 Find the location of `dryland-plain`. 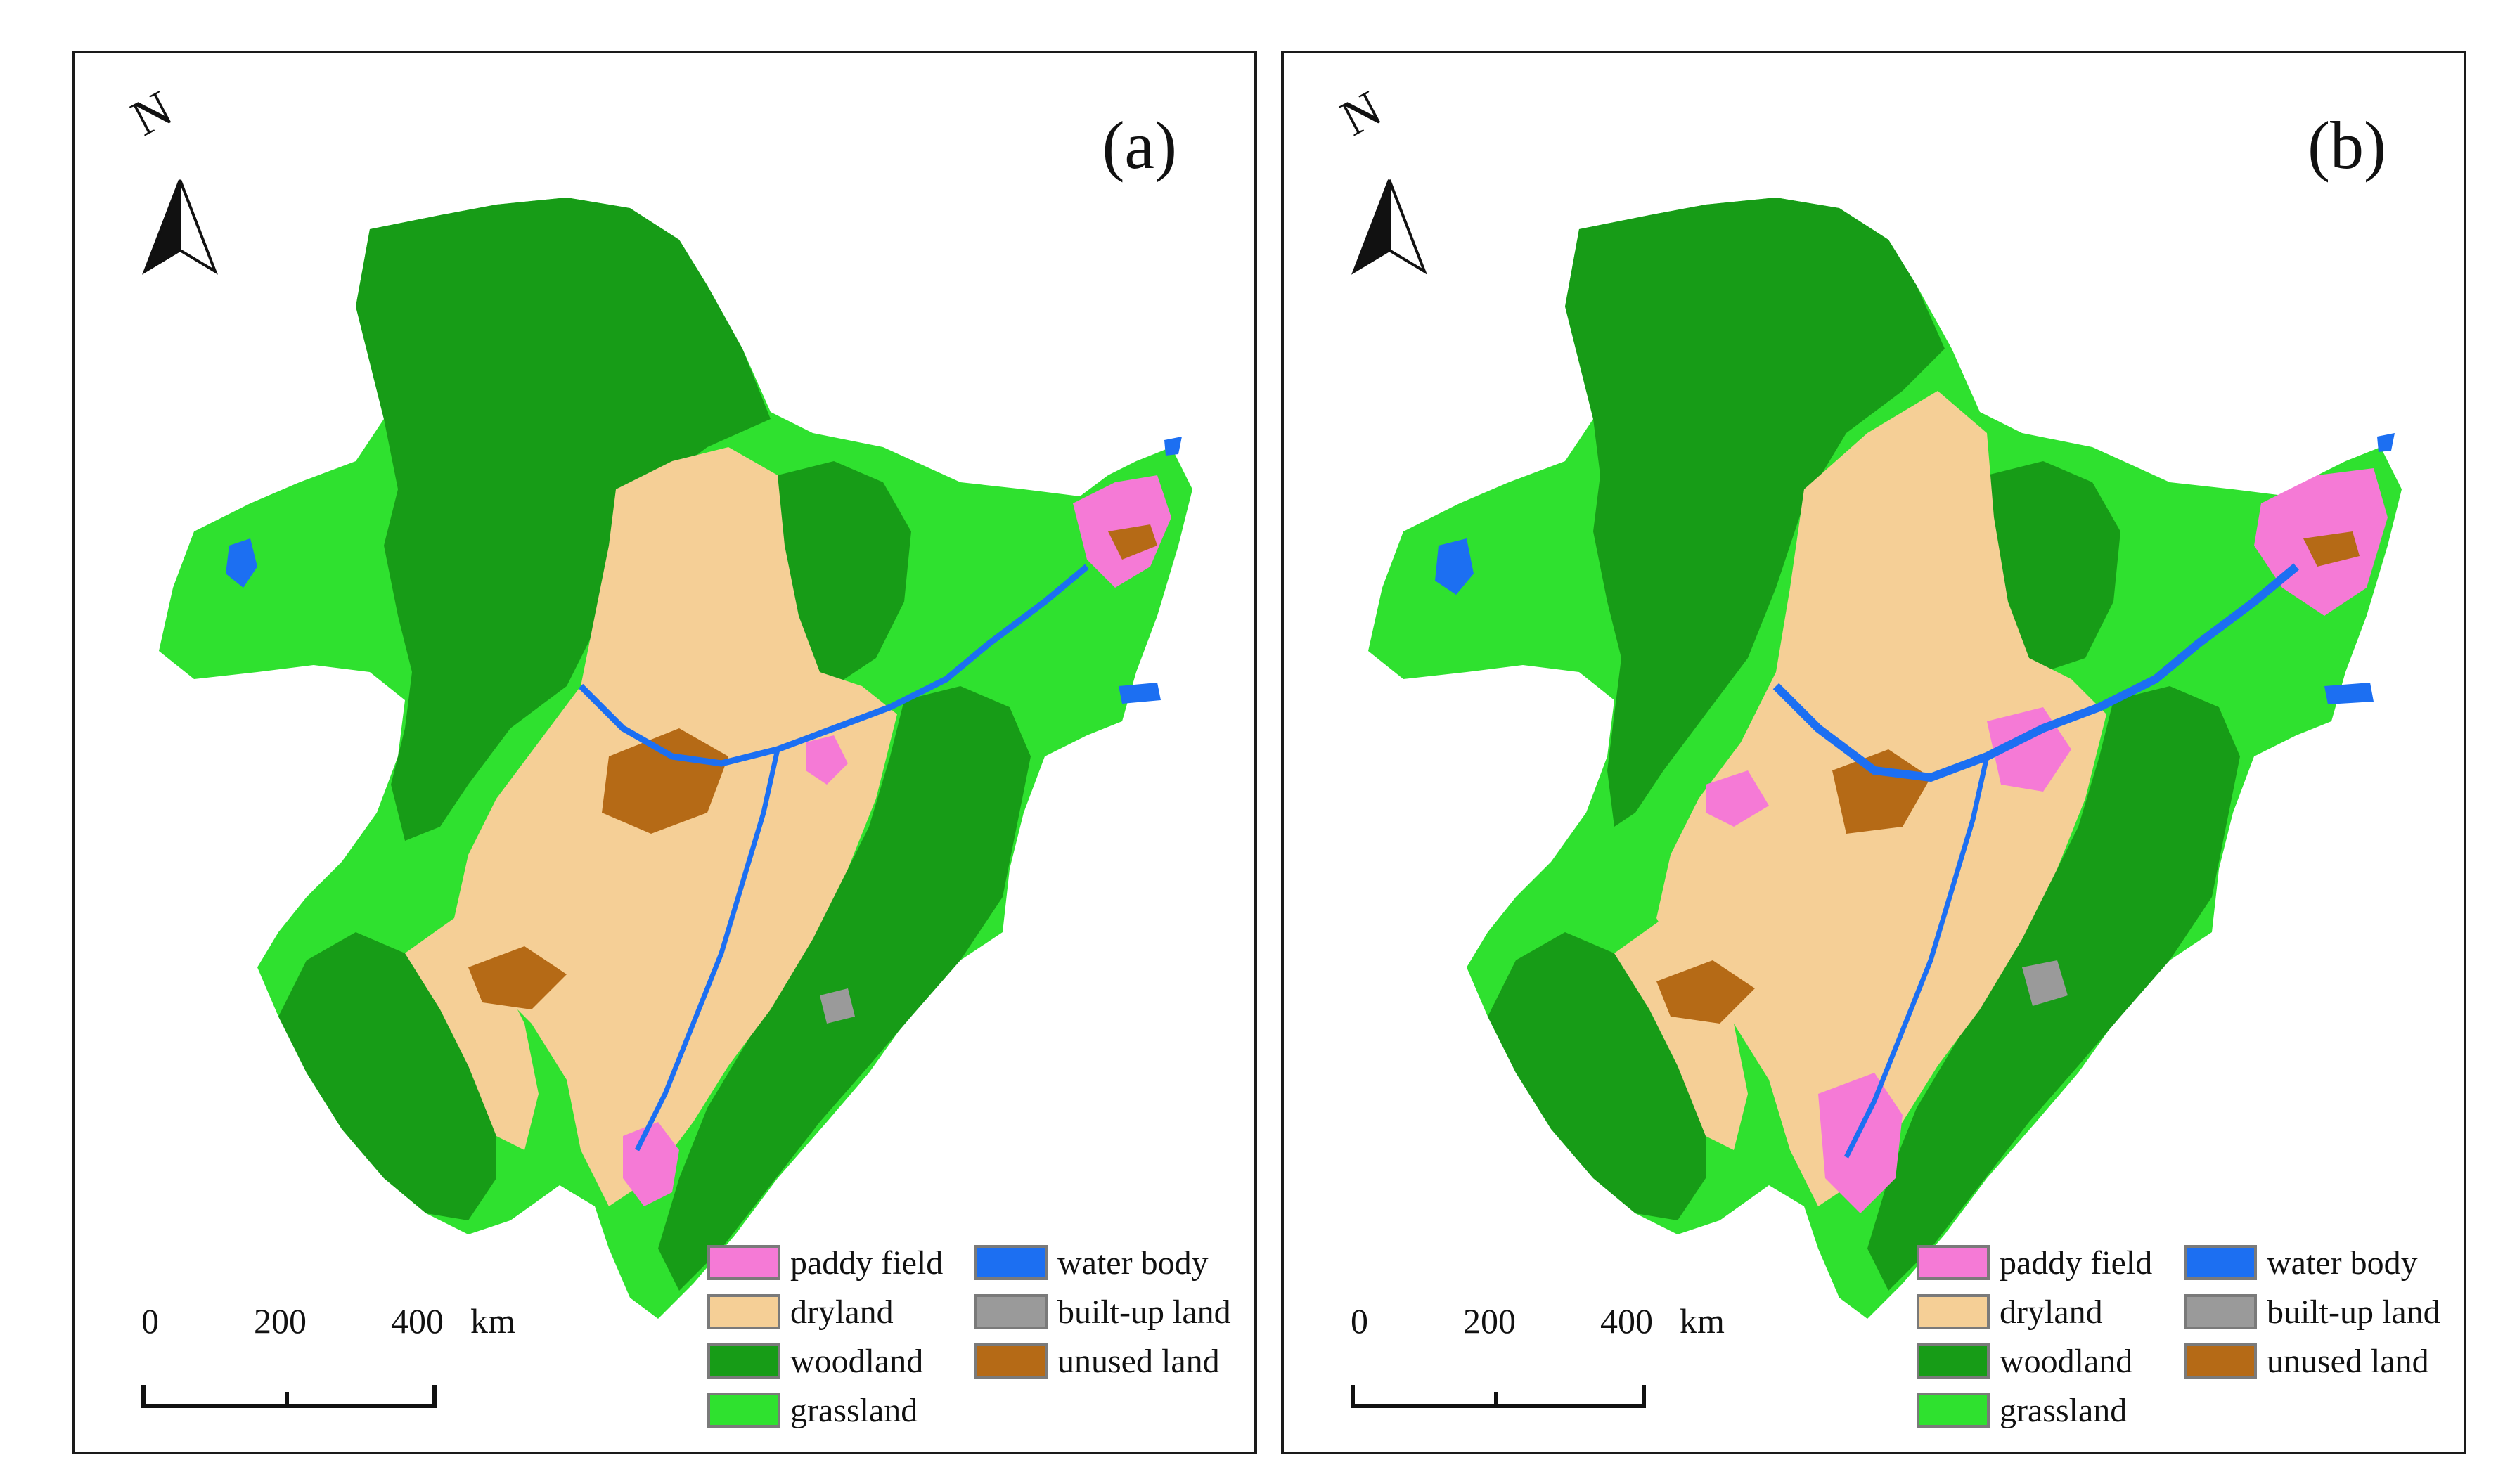

dryland-plain is located at coordinates (675, 826).